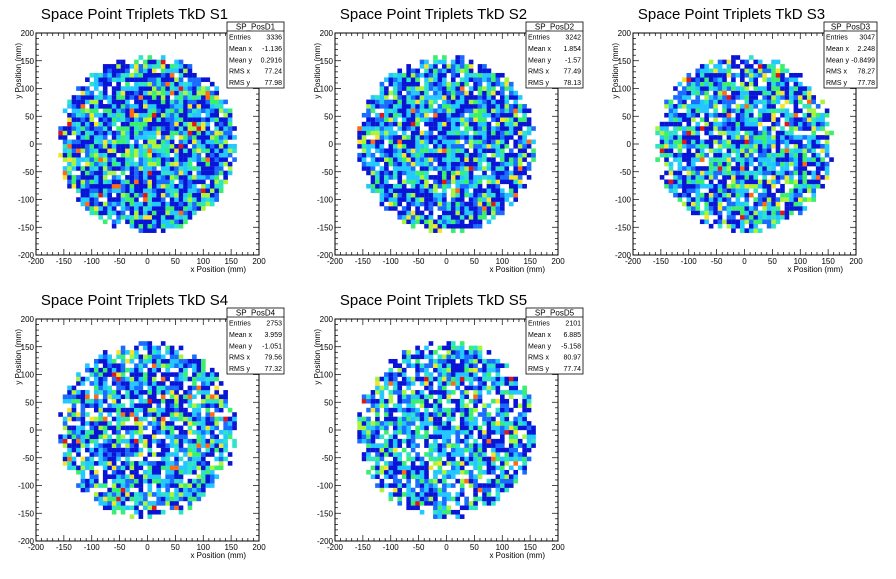 The image size is (896, 579). What do you see at coordinates (26, 227) in the screenshot?
I see `y-tick-label: -150` at bounding box center [26, 227].